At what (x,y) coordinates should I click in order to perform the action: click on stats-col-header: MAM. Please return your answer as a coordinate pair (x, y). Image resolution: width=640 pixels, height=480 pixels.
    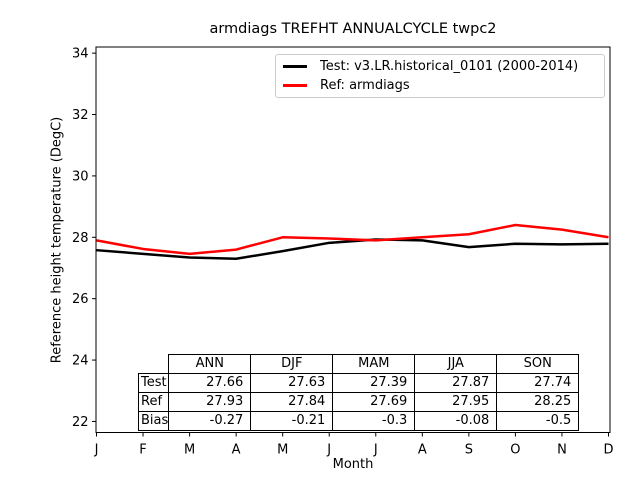
    Looking at the image, I should click on (374, 364).